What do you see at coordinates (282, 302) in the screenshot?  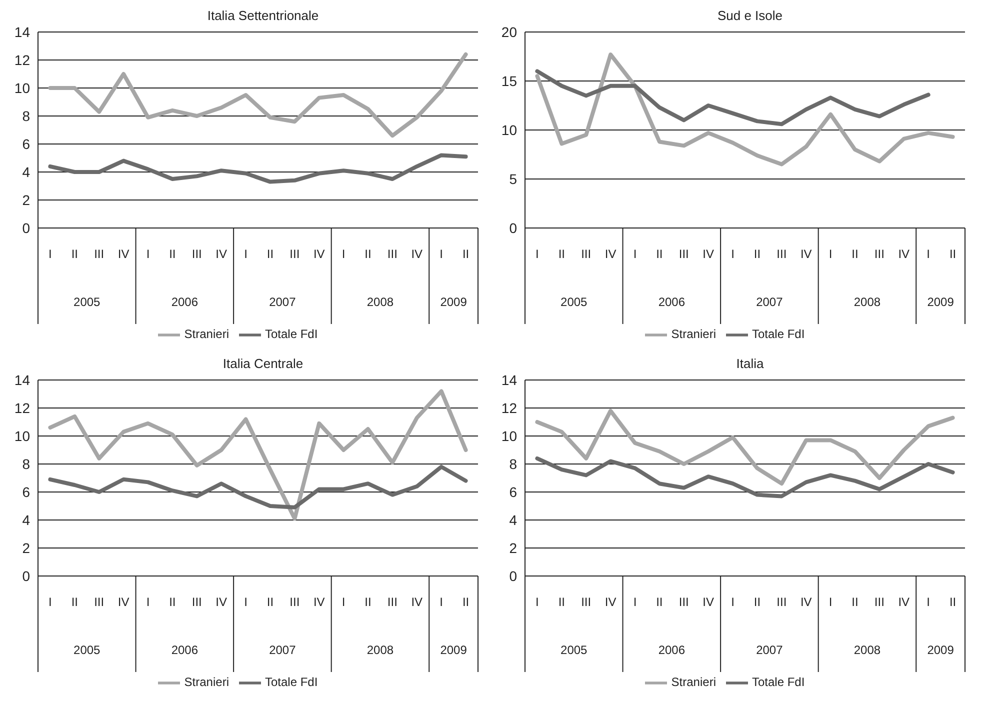 I see `text: 2007` at bounding box center [282, 302].